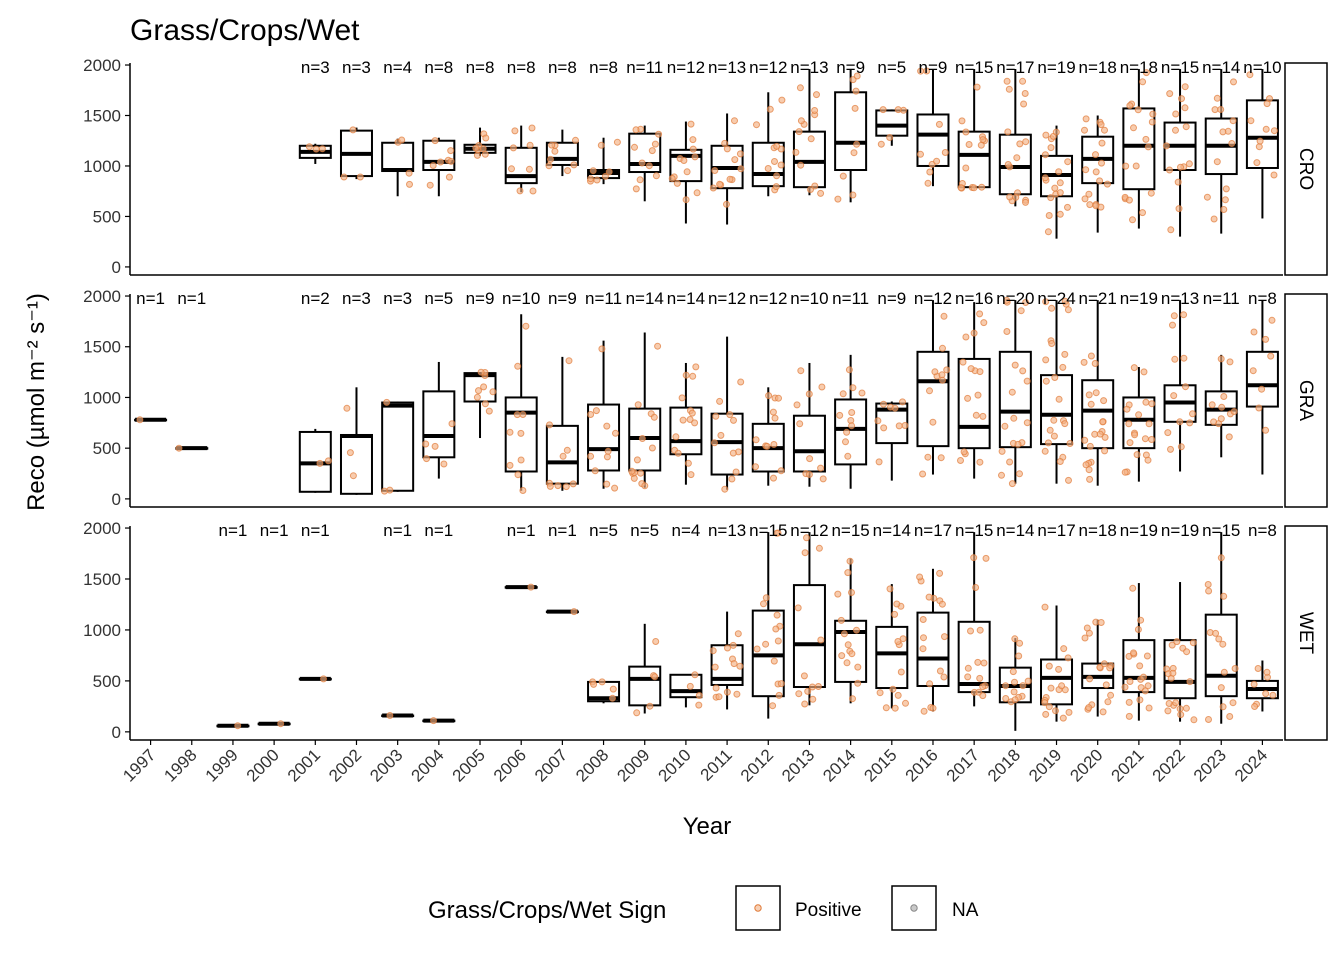 This screenshot has height=960, width=1344. What do you see at coordinates (727, 530) in the screenshot?
I see `n-label: n=13` at bounding box center [727, 530].